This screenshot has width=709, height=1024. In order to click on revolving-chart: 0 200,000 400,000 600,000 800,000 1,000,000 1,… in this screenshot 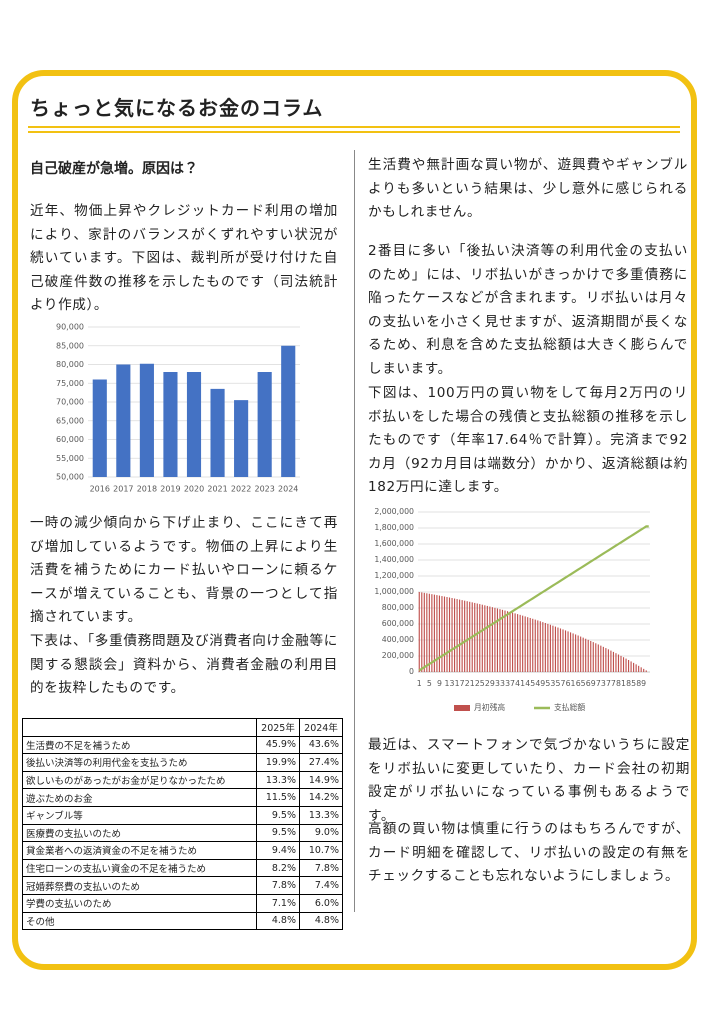, I will do `click(512, 609)`.